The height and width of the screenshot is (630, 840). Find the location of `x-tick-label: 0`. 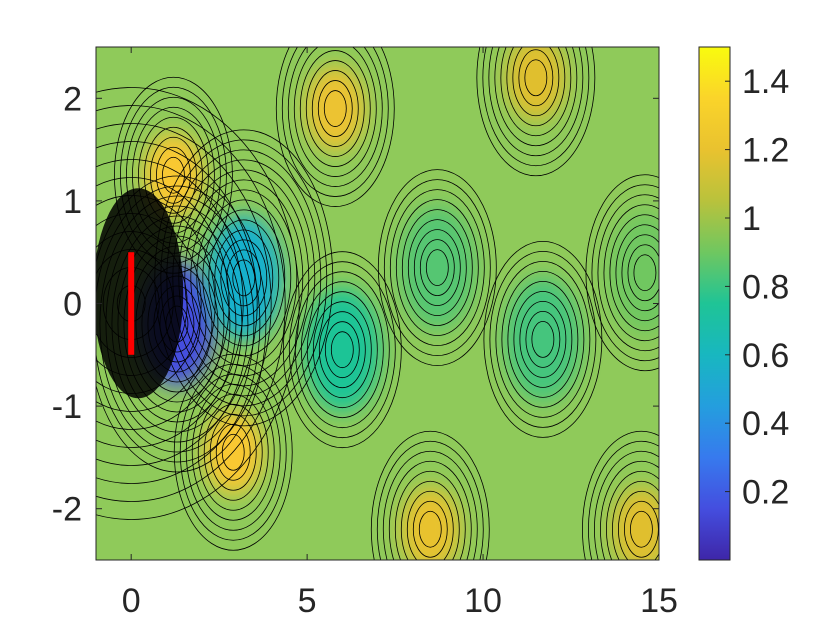

x-tick-label: 0 is located at coordinates (131, 601).